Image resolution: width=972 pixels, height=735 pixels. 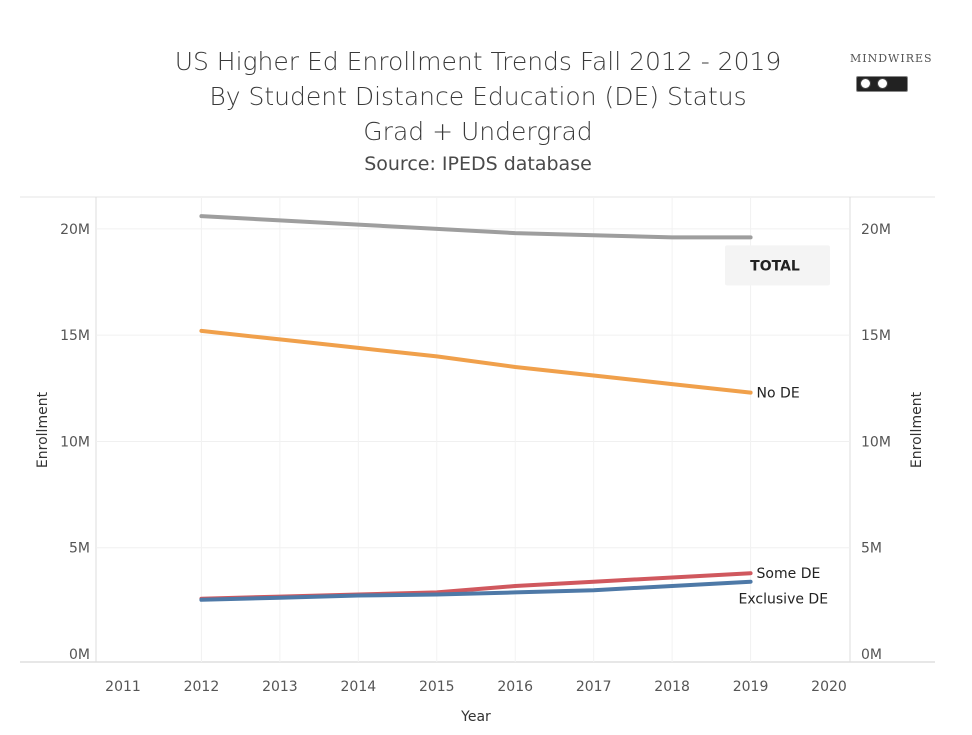 What do you see at coordinates (876, 230) in the screenshot?
I see `y-tick-label-right: 20M` at bounding box center [876, 230].